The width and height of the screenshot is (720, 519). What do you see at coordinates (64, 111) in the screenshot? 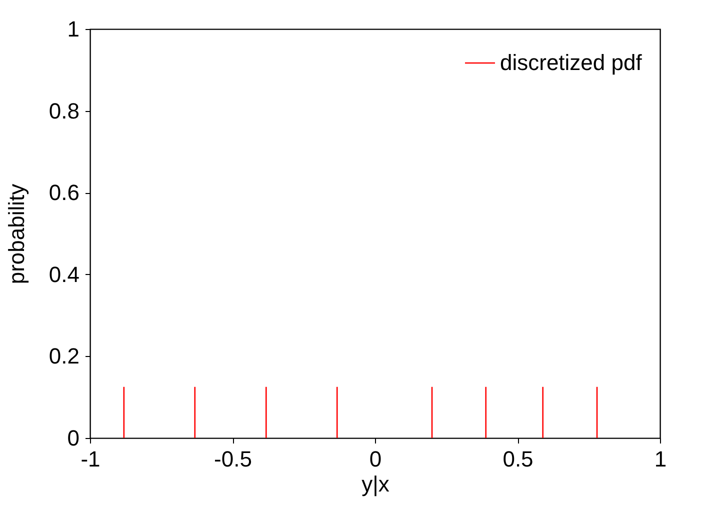
I see `y-tick-label: 0.8` at bounding box center [64, 111].